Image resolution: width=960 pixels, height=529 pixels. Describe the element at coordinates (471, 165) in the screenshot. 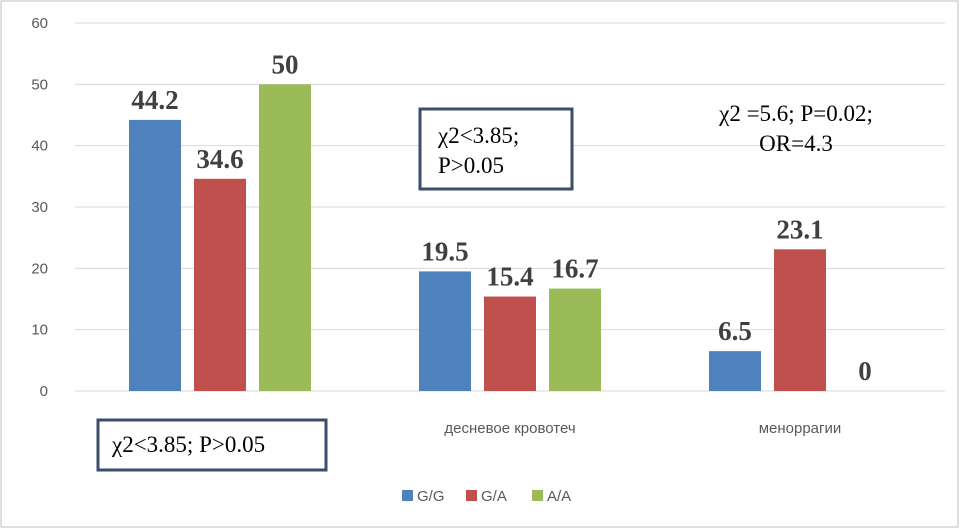

I see `stat-text-line2: P>0.05` at that location.